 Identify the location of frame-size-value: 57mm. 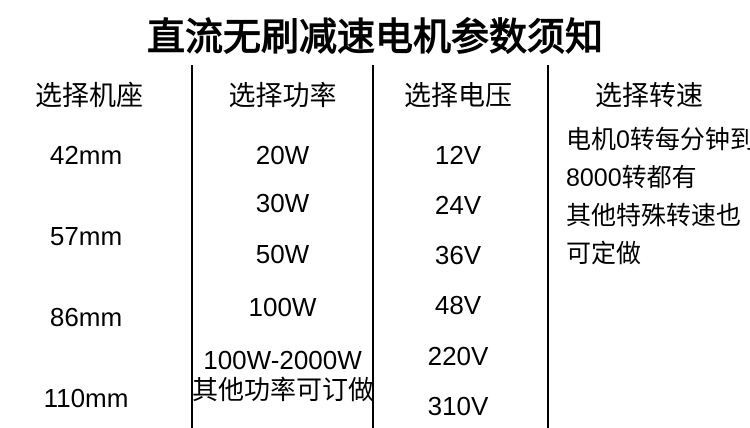
(86, 236).